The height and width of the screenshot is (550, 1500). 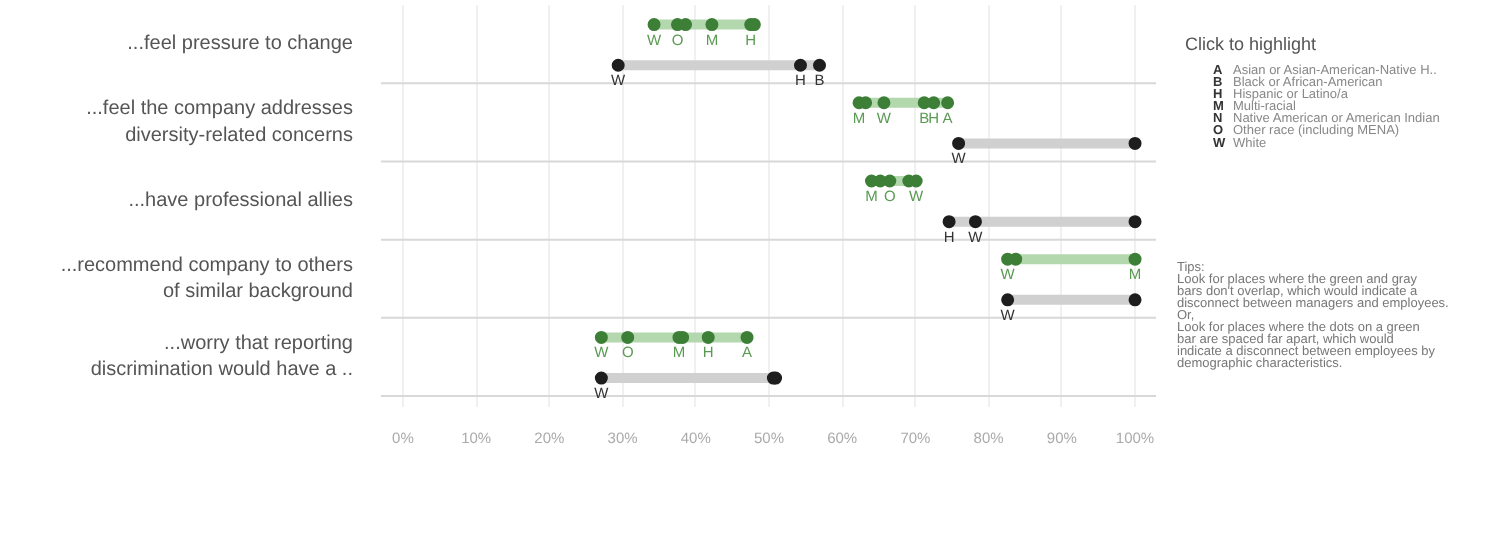 What do you see at coordinates (207, 278) in the screenshot?
I see `y-tick-label: ...recommend company to others of similar background` at bounding box center [207, 278].